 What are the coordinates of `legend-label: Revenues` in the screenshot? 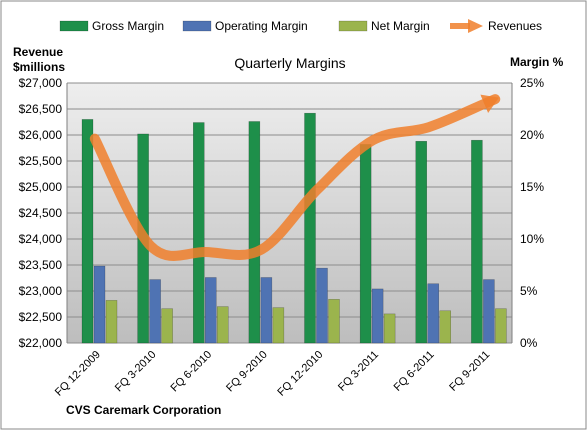 It's located at (515, 26).